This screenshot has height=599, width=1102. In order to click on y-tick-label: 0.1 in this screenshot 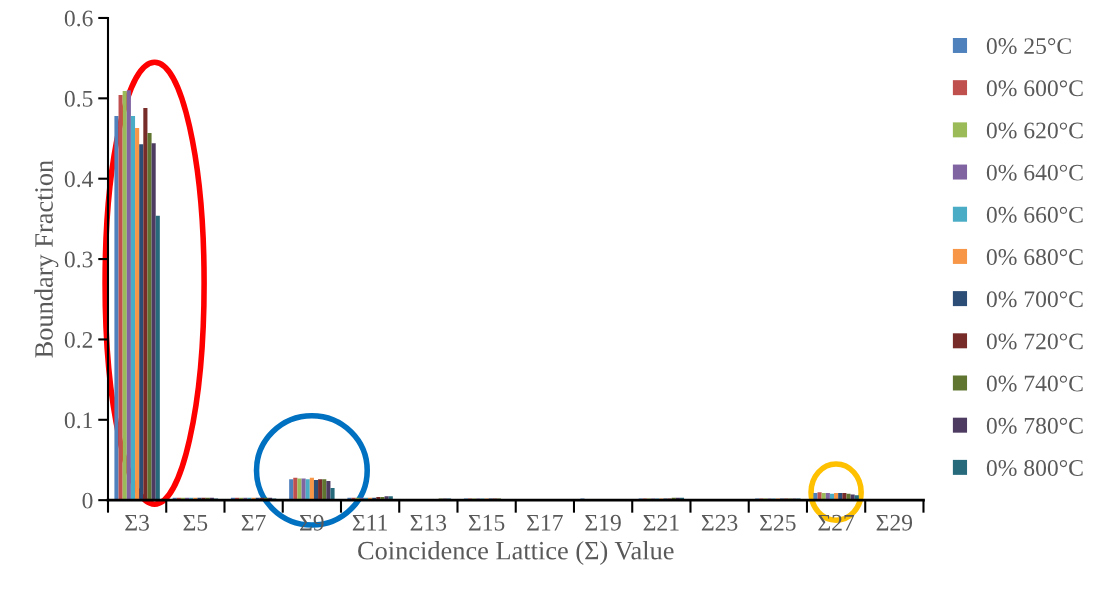, I will do `click(78, 420)`.